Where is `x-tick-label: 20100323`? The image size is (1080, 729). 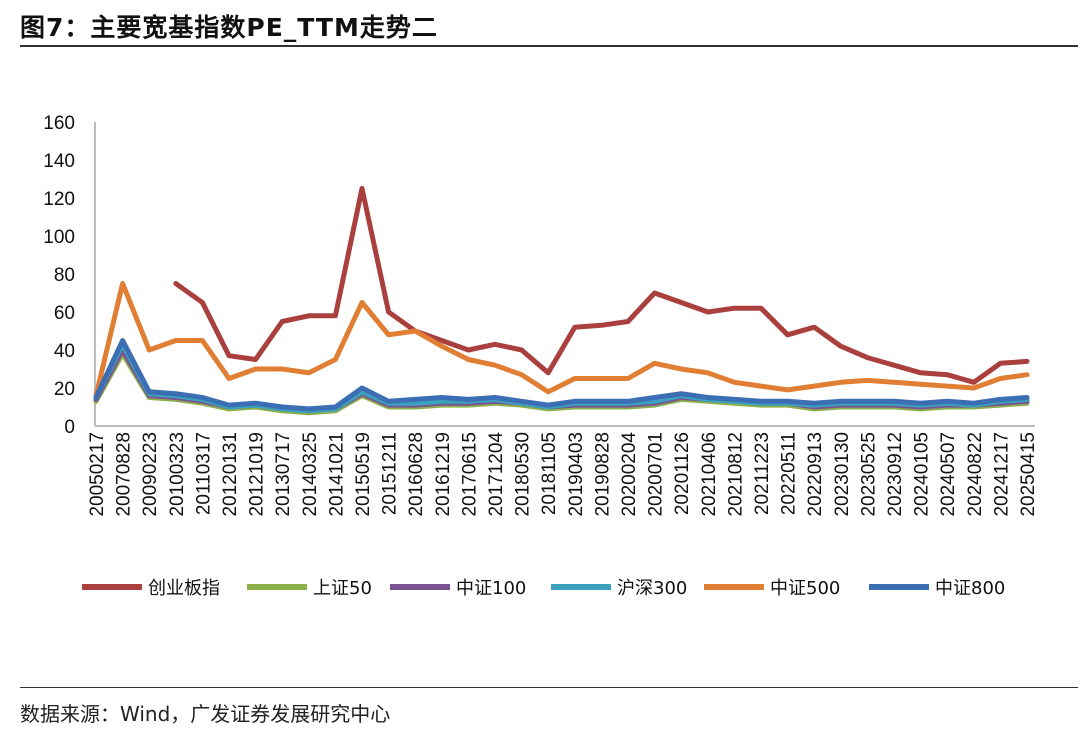 x-tick-label: 20100323 is located at coordinates (177, 474).